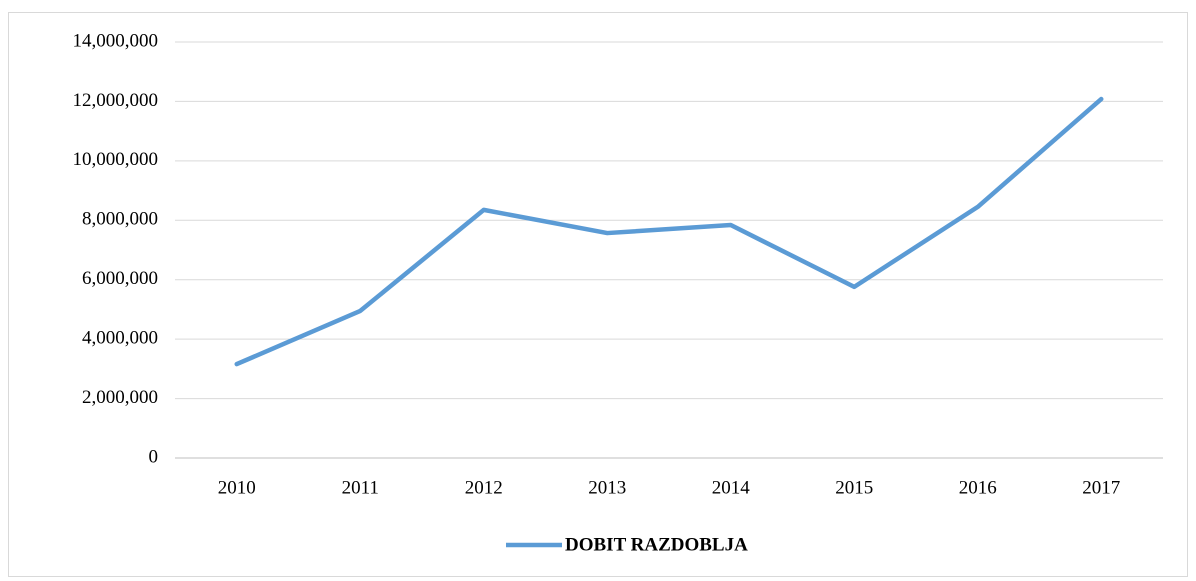  What do you see at coordinates (120, 278) in the screenshot?
I see `y-tick-label: 6,000,000` at bounding box center [120, 278].